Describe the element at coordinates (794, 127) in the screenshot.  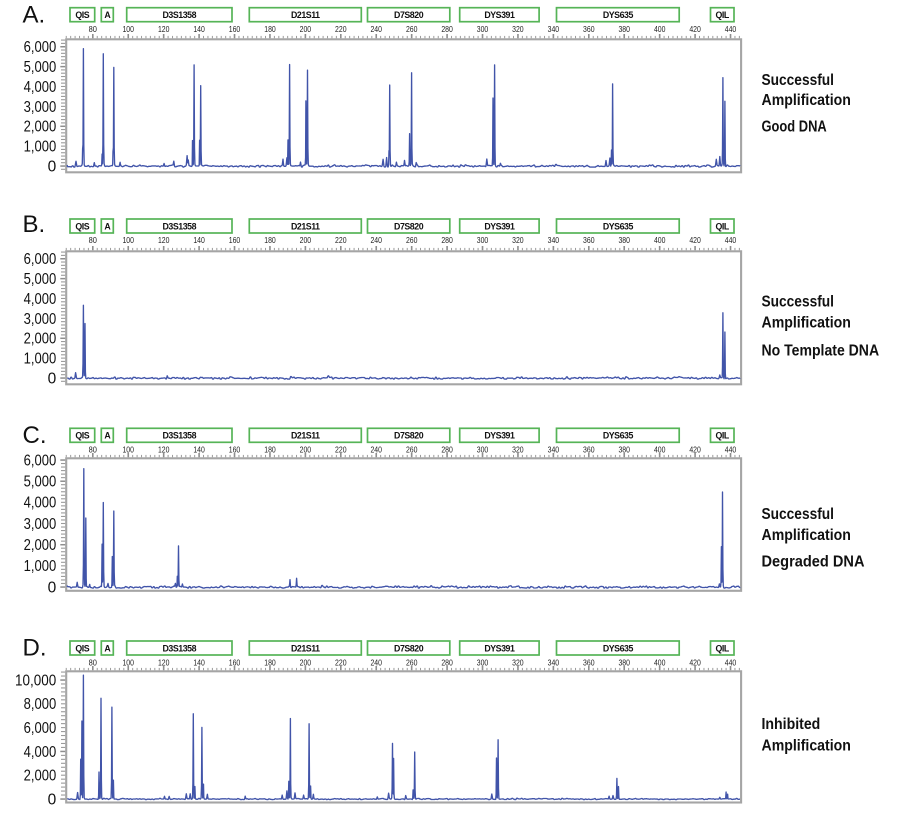
I see `svg-text: Good DNA` at that location.